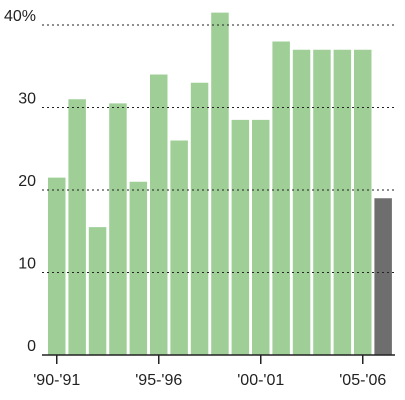 The width and height of the screenshot is (405, 400). What do you see at coordinates (27, 99) in the screenshot?
I see `y-tick-label-30: 30` at bounding box center [27, 99].